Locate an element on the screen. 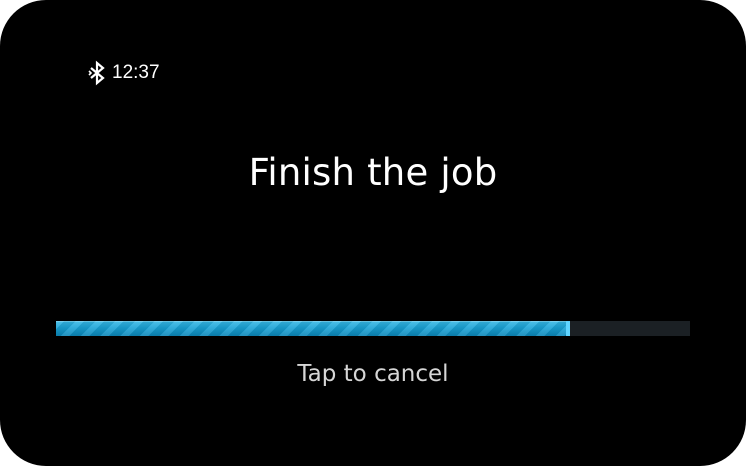  progress-cap is located at coordinates (568, 328).